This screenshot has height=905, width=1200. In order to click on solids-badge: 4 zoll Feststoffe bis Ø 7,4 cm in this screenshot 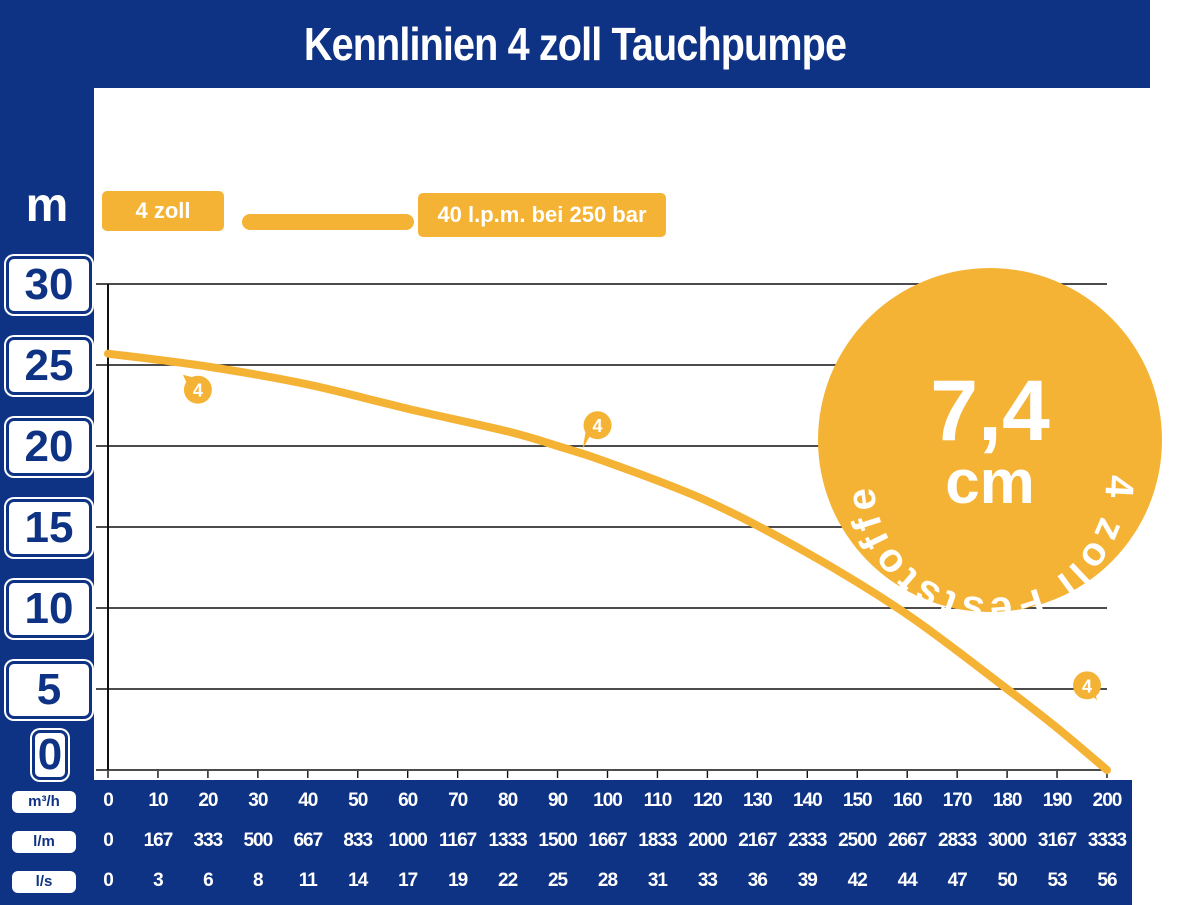, I will do `click(990, 440)`.